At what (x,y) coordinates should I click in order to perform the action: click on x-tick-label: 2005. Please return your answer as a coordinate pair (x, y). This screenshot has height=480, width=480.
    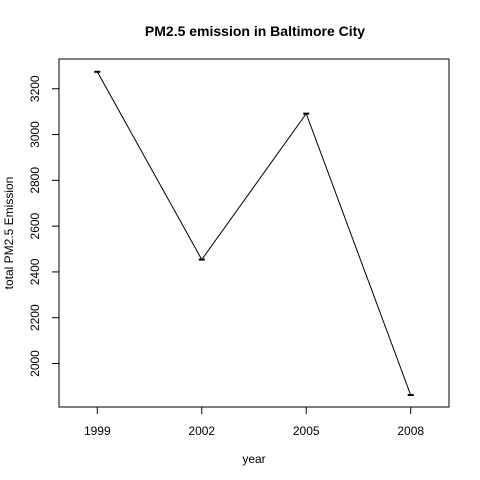
    Looking at the image, I should click on (306, 431).